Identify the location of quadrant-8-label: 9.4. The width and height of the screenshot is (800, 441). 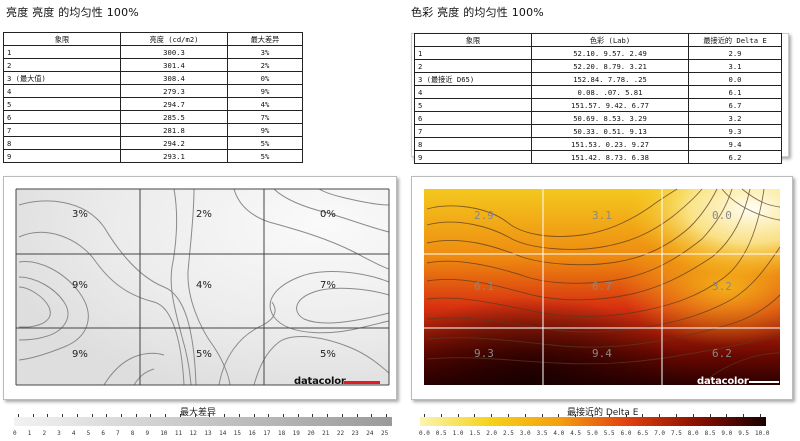
(602, 353).